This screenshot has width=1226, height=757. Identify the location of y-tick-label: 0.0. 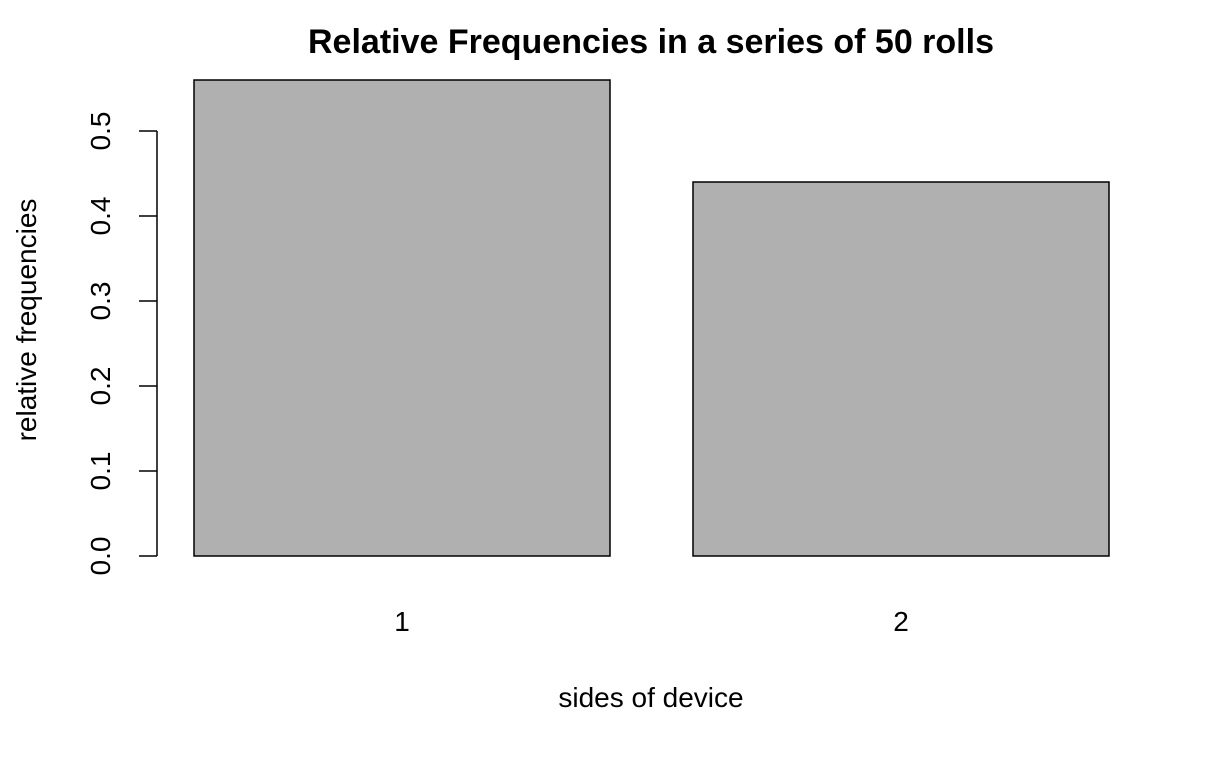
(100, 556).